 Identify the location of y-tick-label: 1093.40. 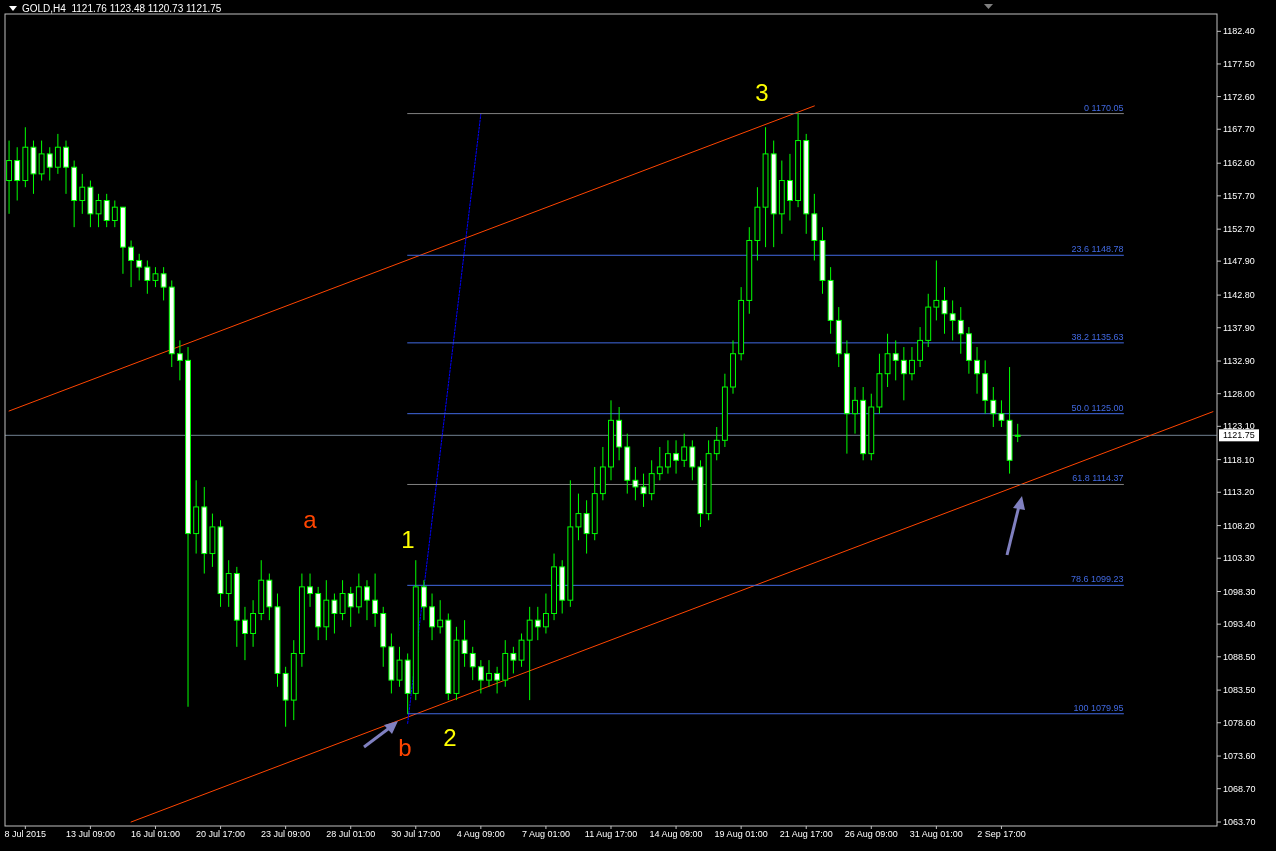
(1239, 624).